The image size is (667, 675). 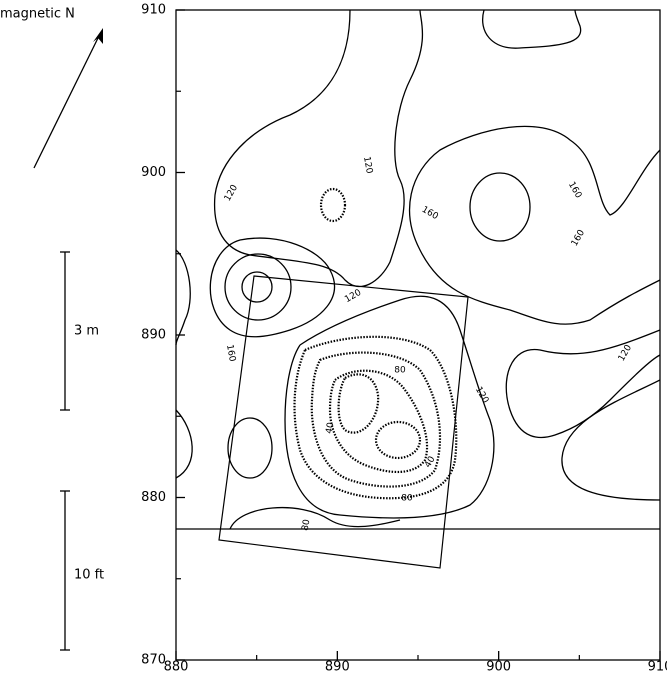 What do you see at coordinates (498, 667) in the screenshot?
I see `x-tick-label: 900` at bounding box center [498, 667].